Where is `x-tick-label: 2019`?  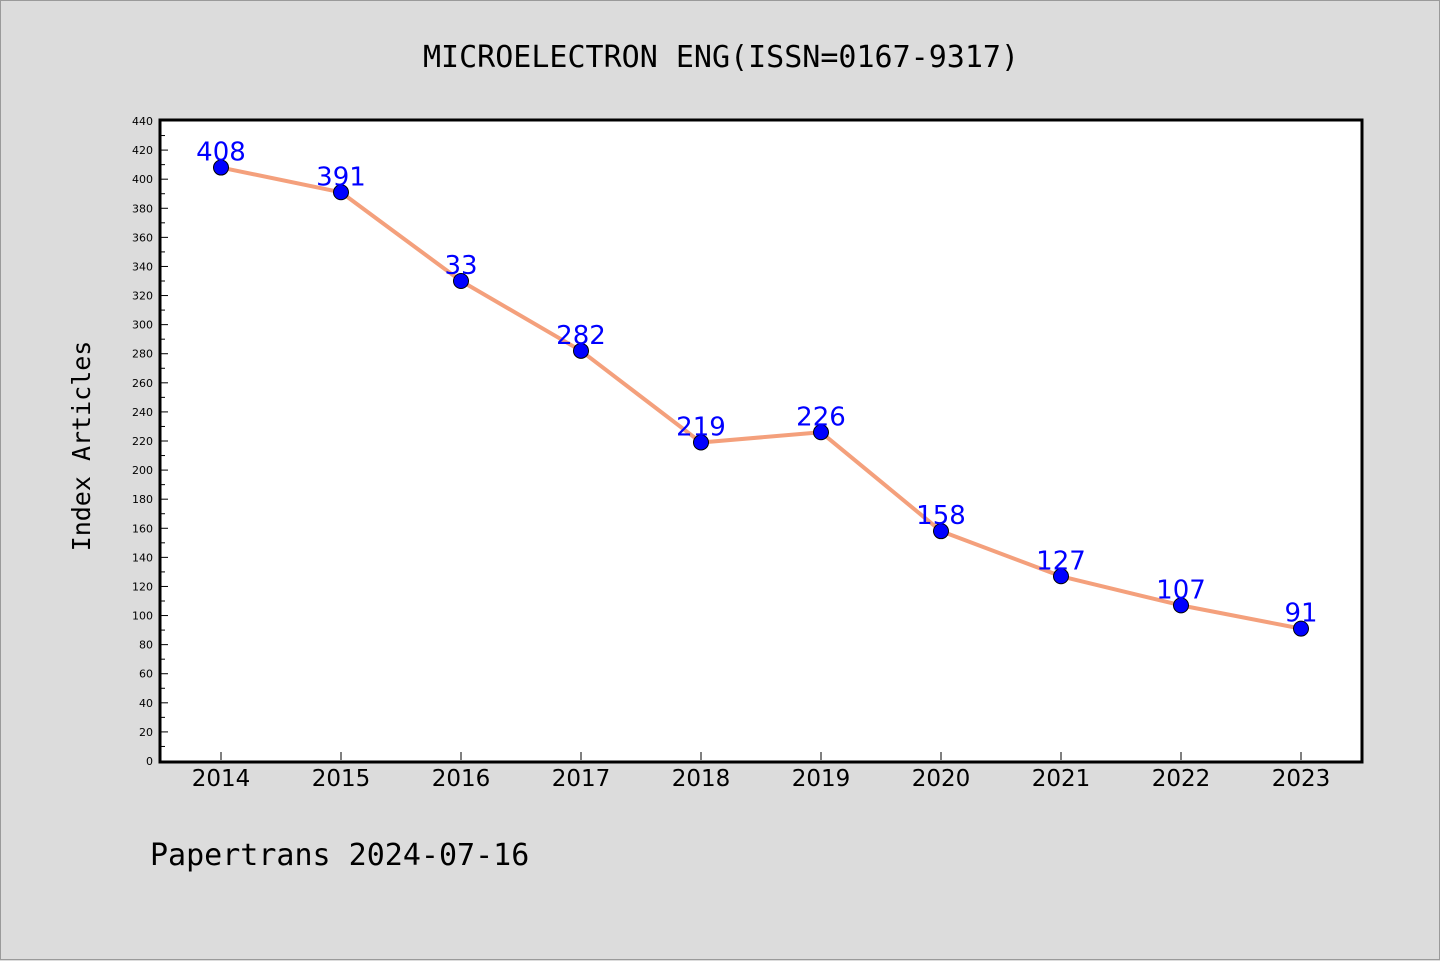 x-tick-label: 2019 is located at coordinates (821, 779).